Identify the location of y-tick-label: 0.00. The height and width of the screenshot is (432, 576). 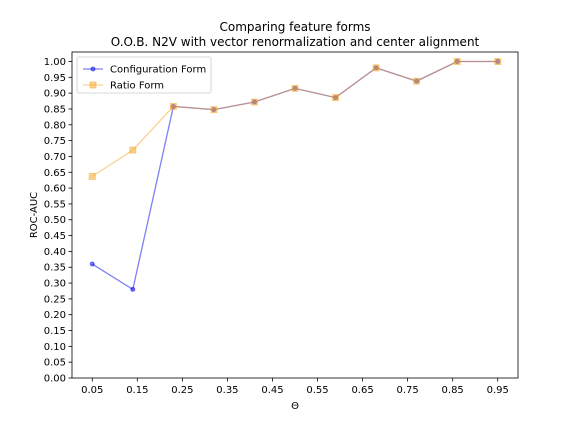
(55, 379).